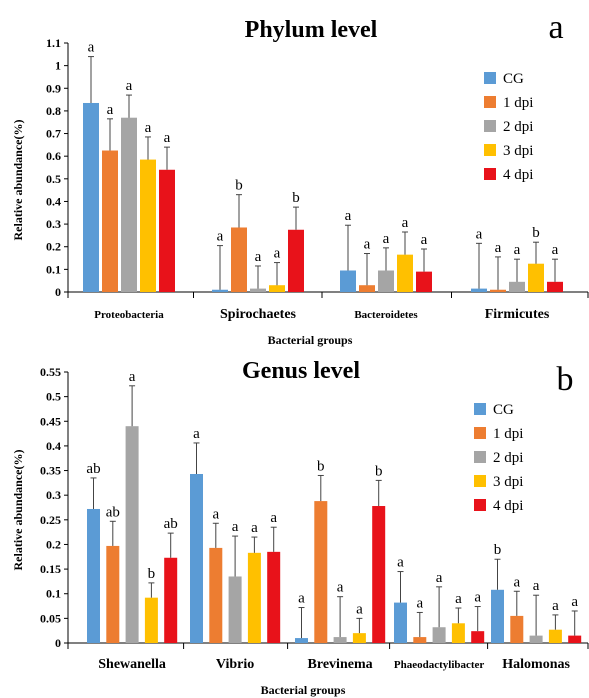 This screenshot has width=589, height=698. Describe the element at coordinates (301, 371) in the screenshot. I see `panel-b-title: Genus level` at that location.